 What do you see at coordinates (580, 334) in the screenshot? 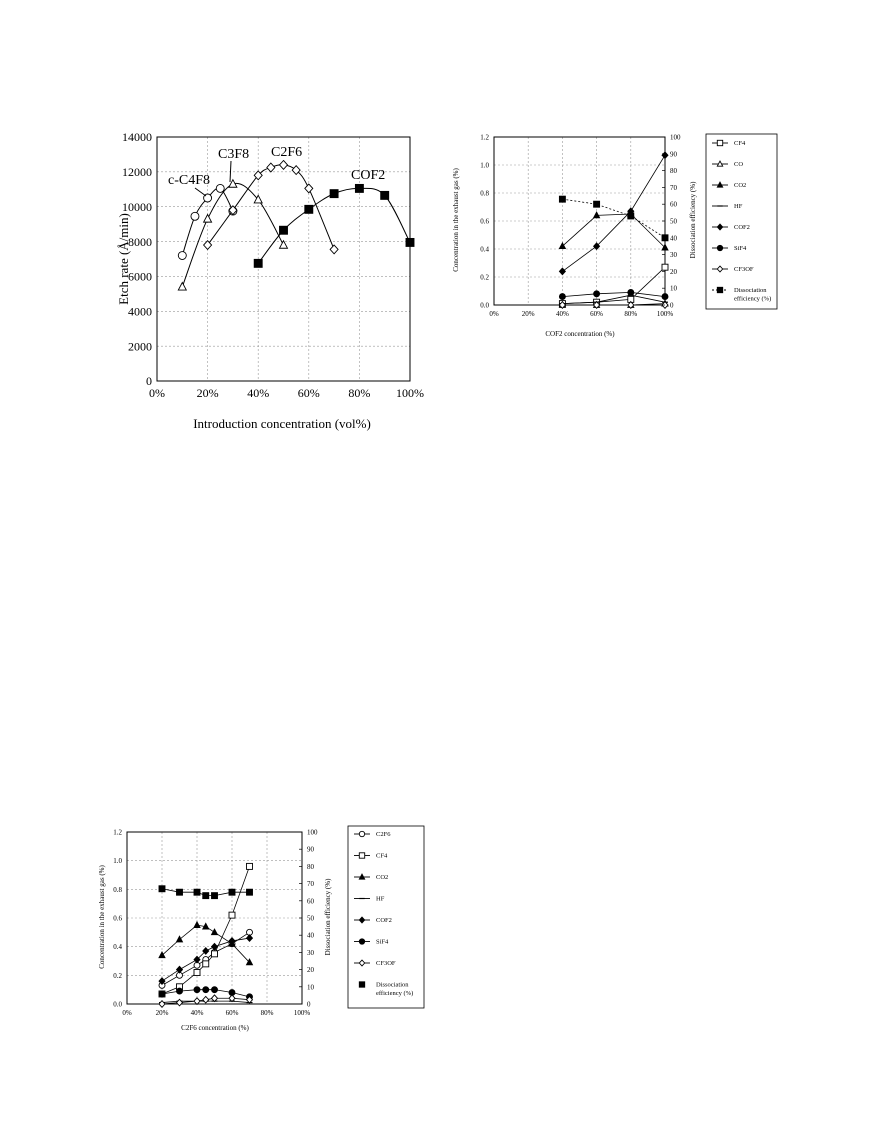
I see `x-axis-label: COF2 concentration (%)` at bounding box center [580, 334].